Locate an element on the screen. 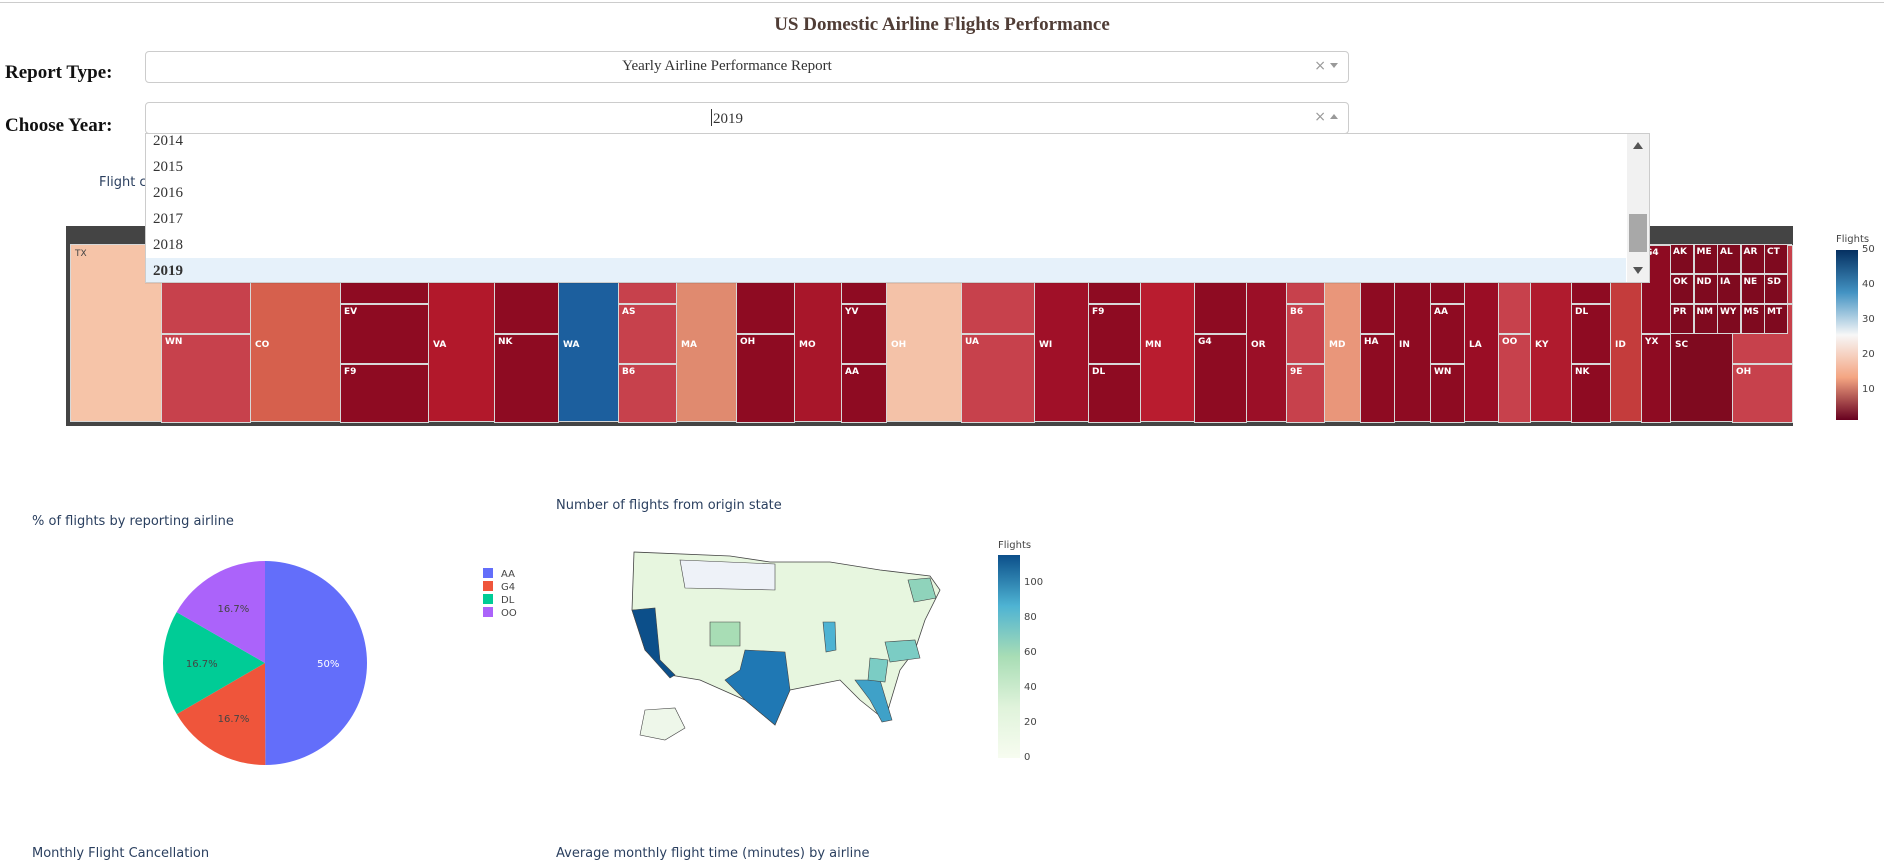 This screenshot has width=1884, height=861. legend-label: AA is located at coordinates (508, 574).